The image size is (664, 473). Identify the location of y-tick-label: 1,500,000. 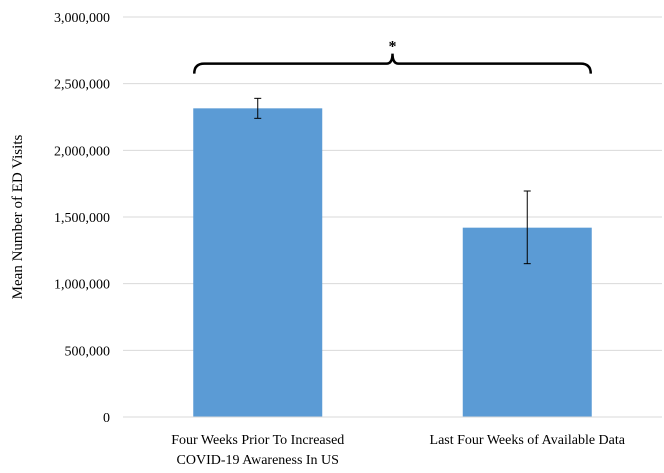
(82, 218).